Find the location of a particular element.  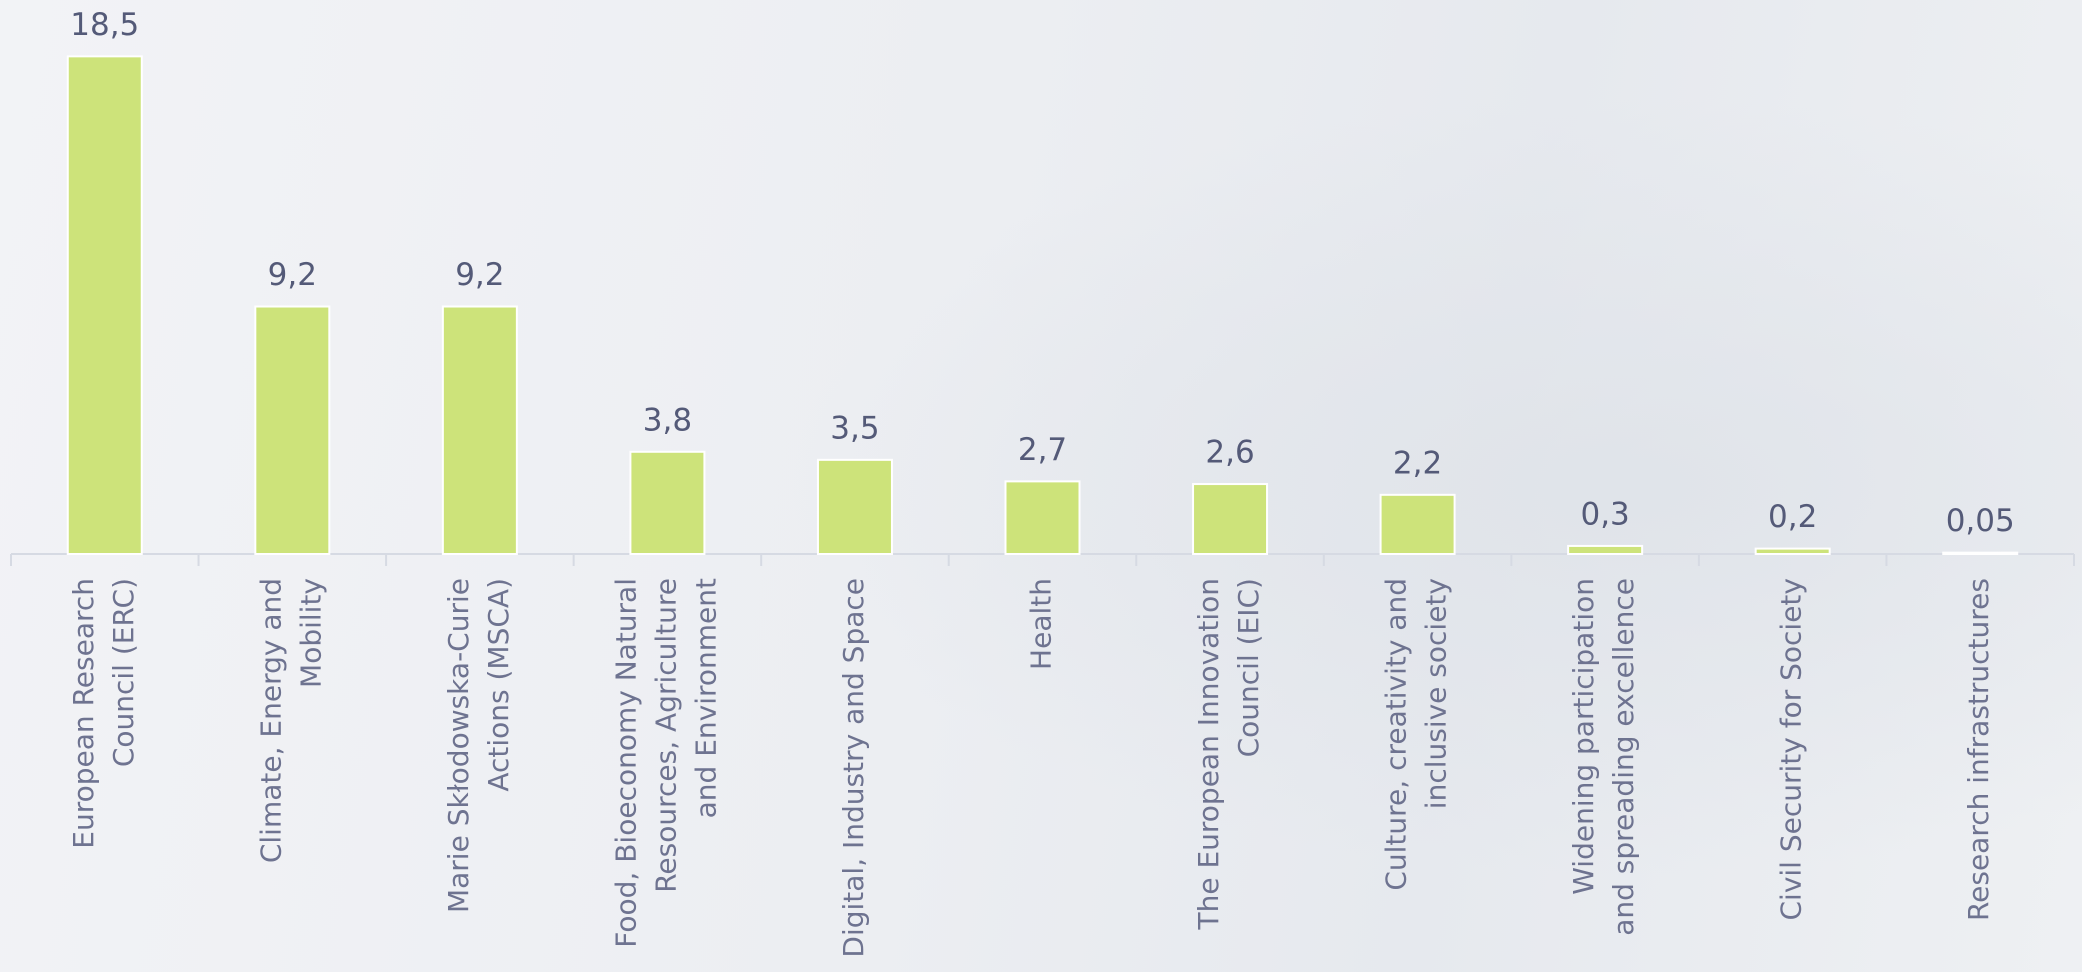

x-tick-label: Food, Bioeconomy Natural is located at coordinates (625, 763).